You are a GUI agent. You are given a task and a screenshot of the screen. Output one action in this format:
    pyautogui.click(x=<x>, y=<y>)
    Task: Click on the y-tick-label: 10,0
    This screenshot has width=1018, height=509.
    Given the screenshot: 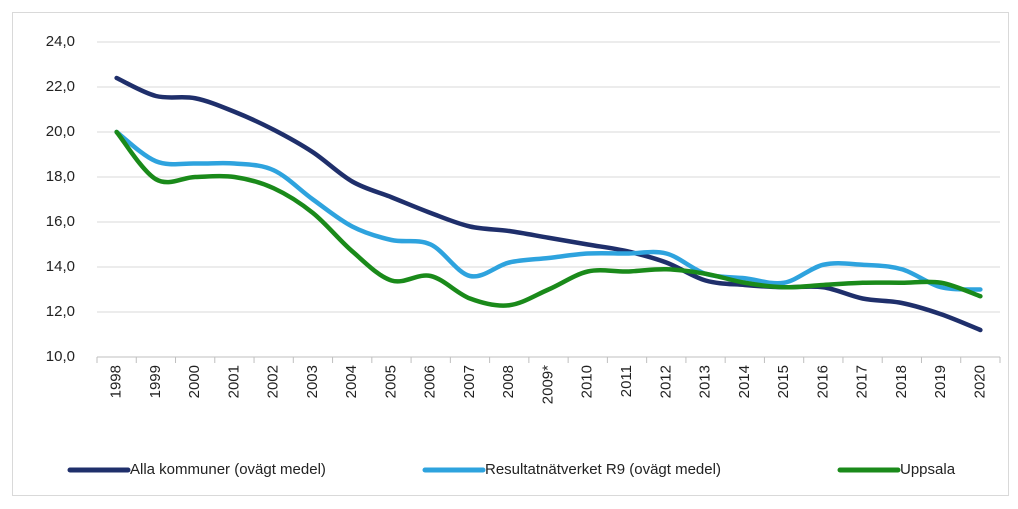 What is the action you would take?
    pyautogui.click(x=60, y=356)
    